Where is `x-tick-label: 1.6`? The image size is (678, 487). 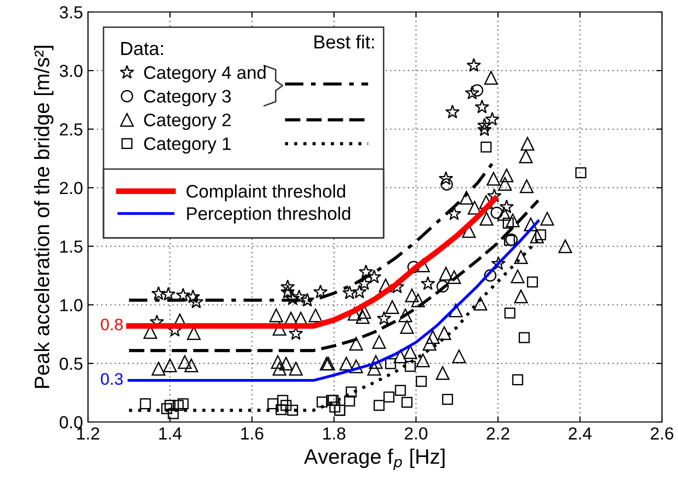 x-tick-label: 1.6 is located at coordinates (252, 433).